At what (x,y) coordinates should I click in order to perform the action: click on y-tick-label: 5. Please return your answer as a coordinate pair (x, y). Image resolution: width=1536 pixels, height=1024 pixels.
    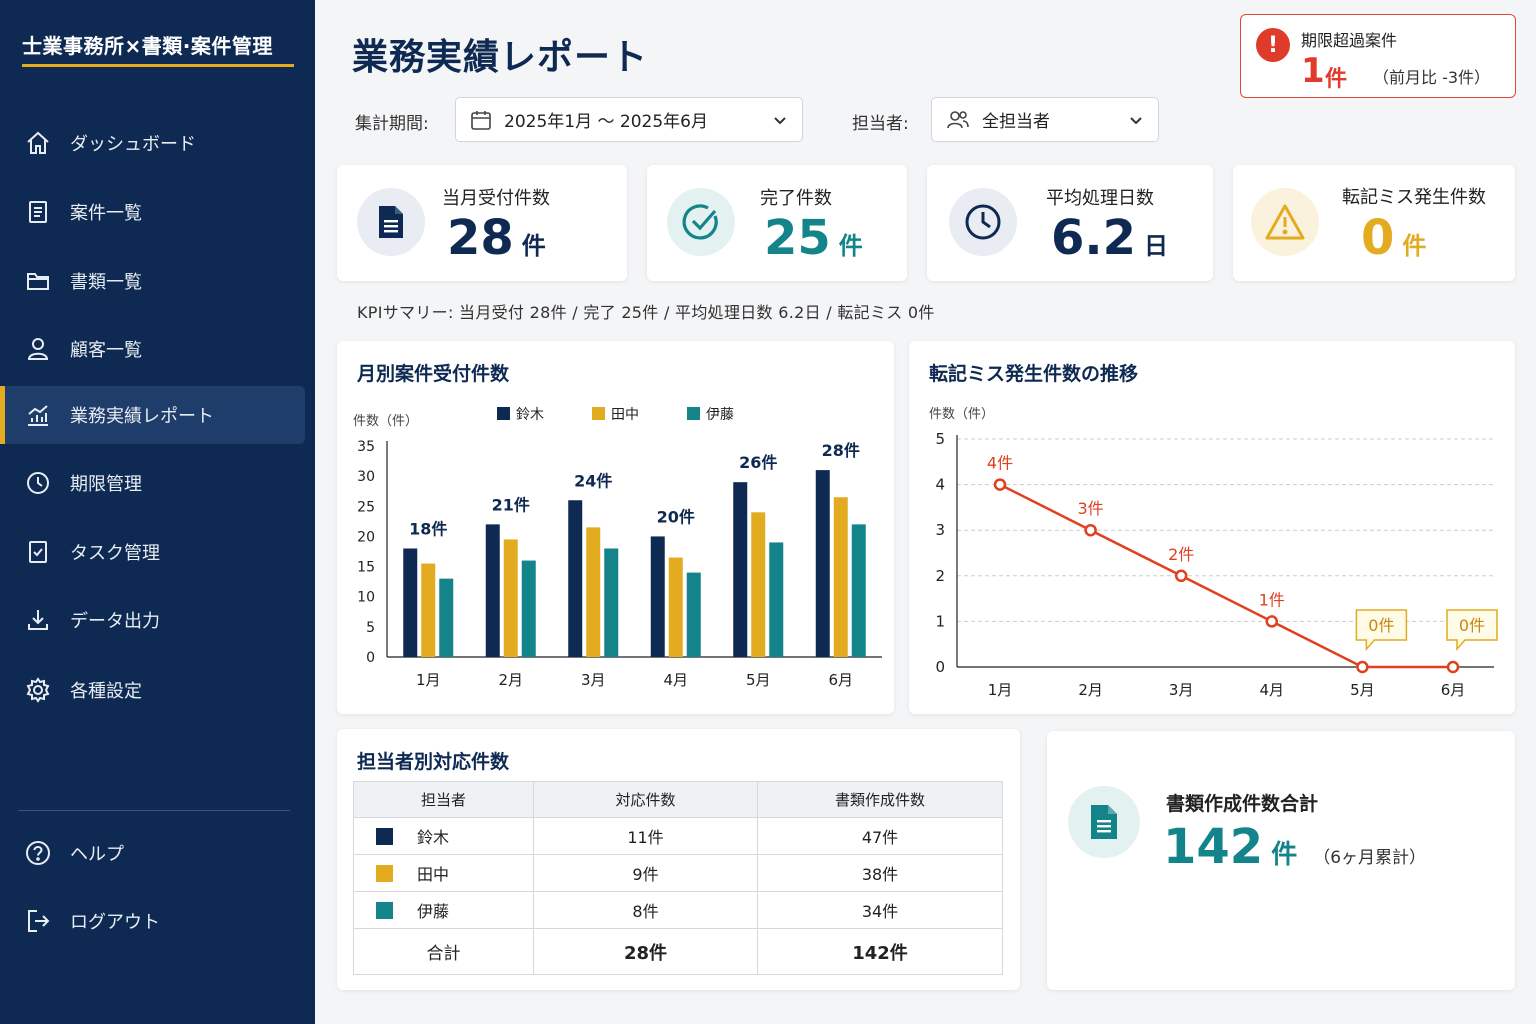
    Looking at the image, I should click on (370, 628).